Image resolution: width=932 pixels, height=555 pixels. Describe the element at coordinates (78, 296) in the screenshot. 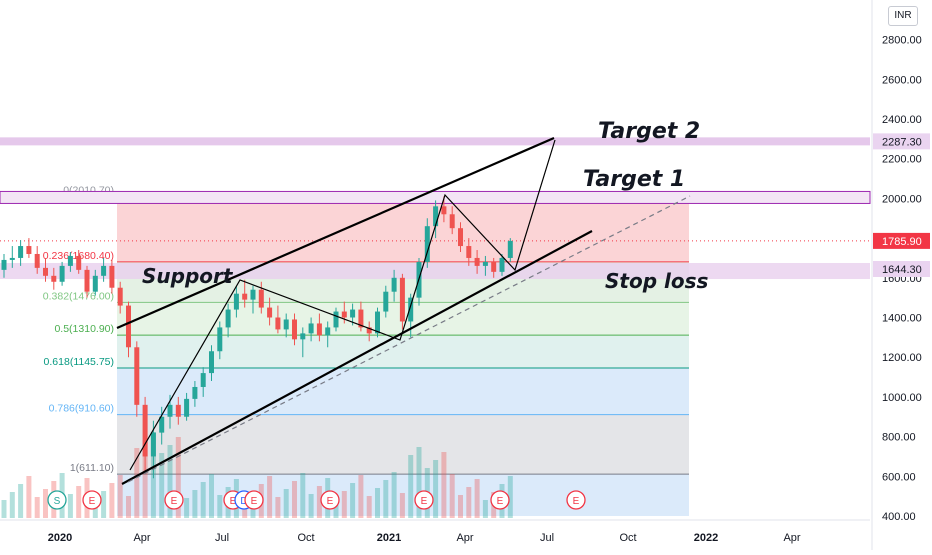

I see `fib-label-0.382: 0.382(1476.00)` at that location.